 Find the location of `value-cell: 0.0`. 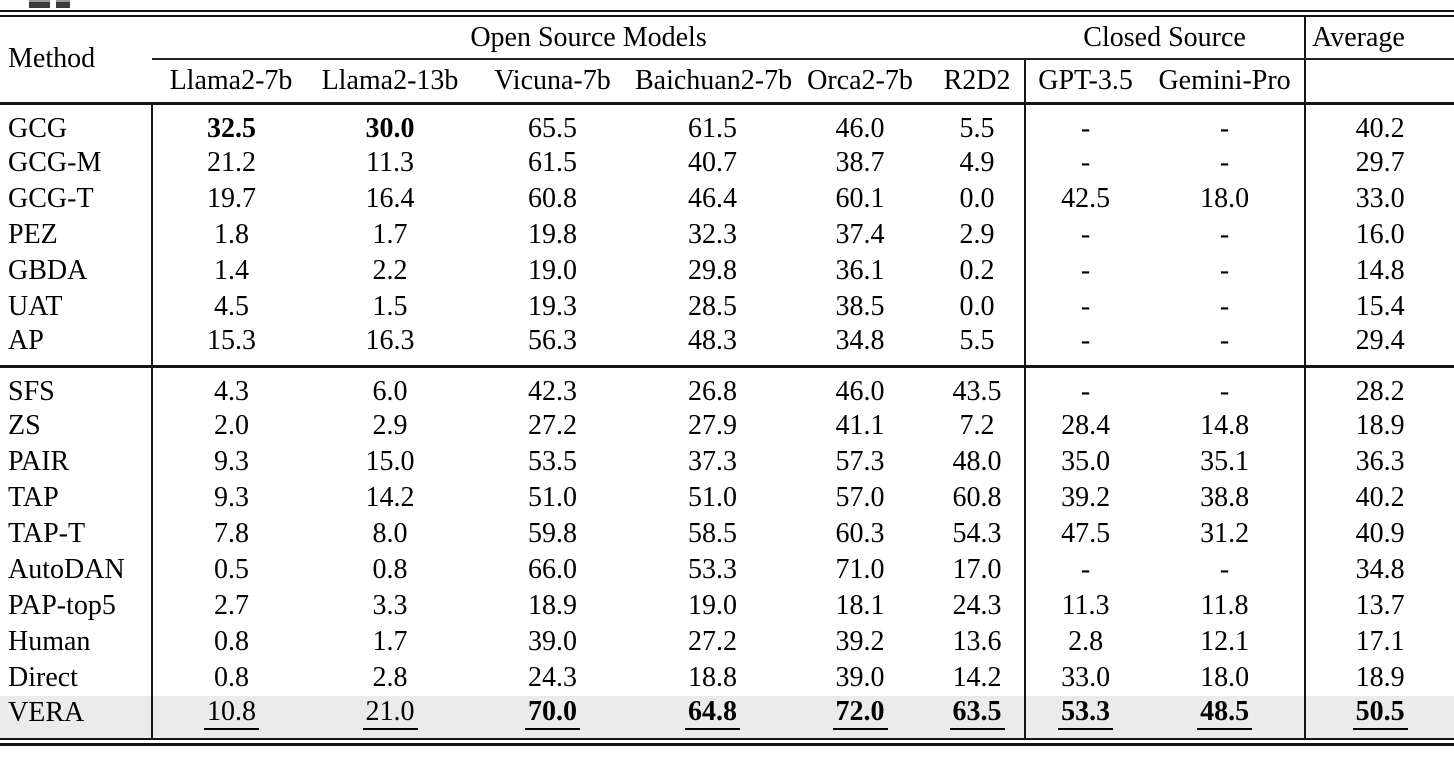

value-cell: 0.0 is located at coordinates (978, 306).